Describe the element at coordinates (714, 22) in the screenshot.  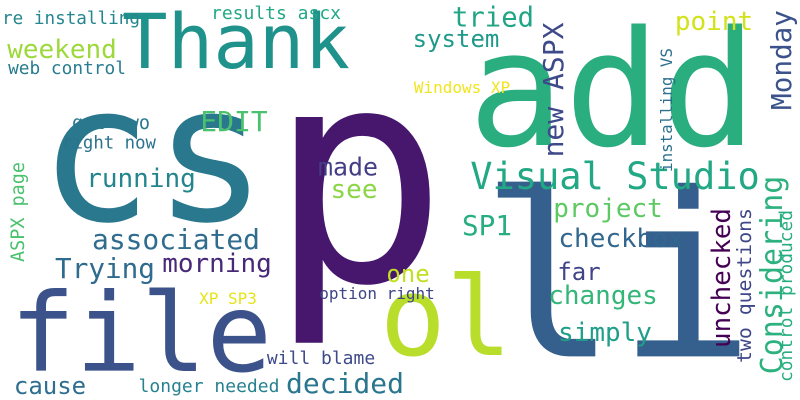
I see `word-point: point` at that location.